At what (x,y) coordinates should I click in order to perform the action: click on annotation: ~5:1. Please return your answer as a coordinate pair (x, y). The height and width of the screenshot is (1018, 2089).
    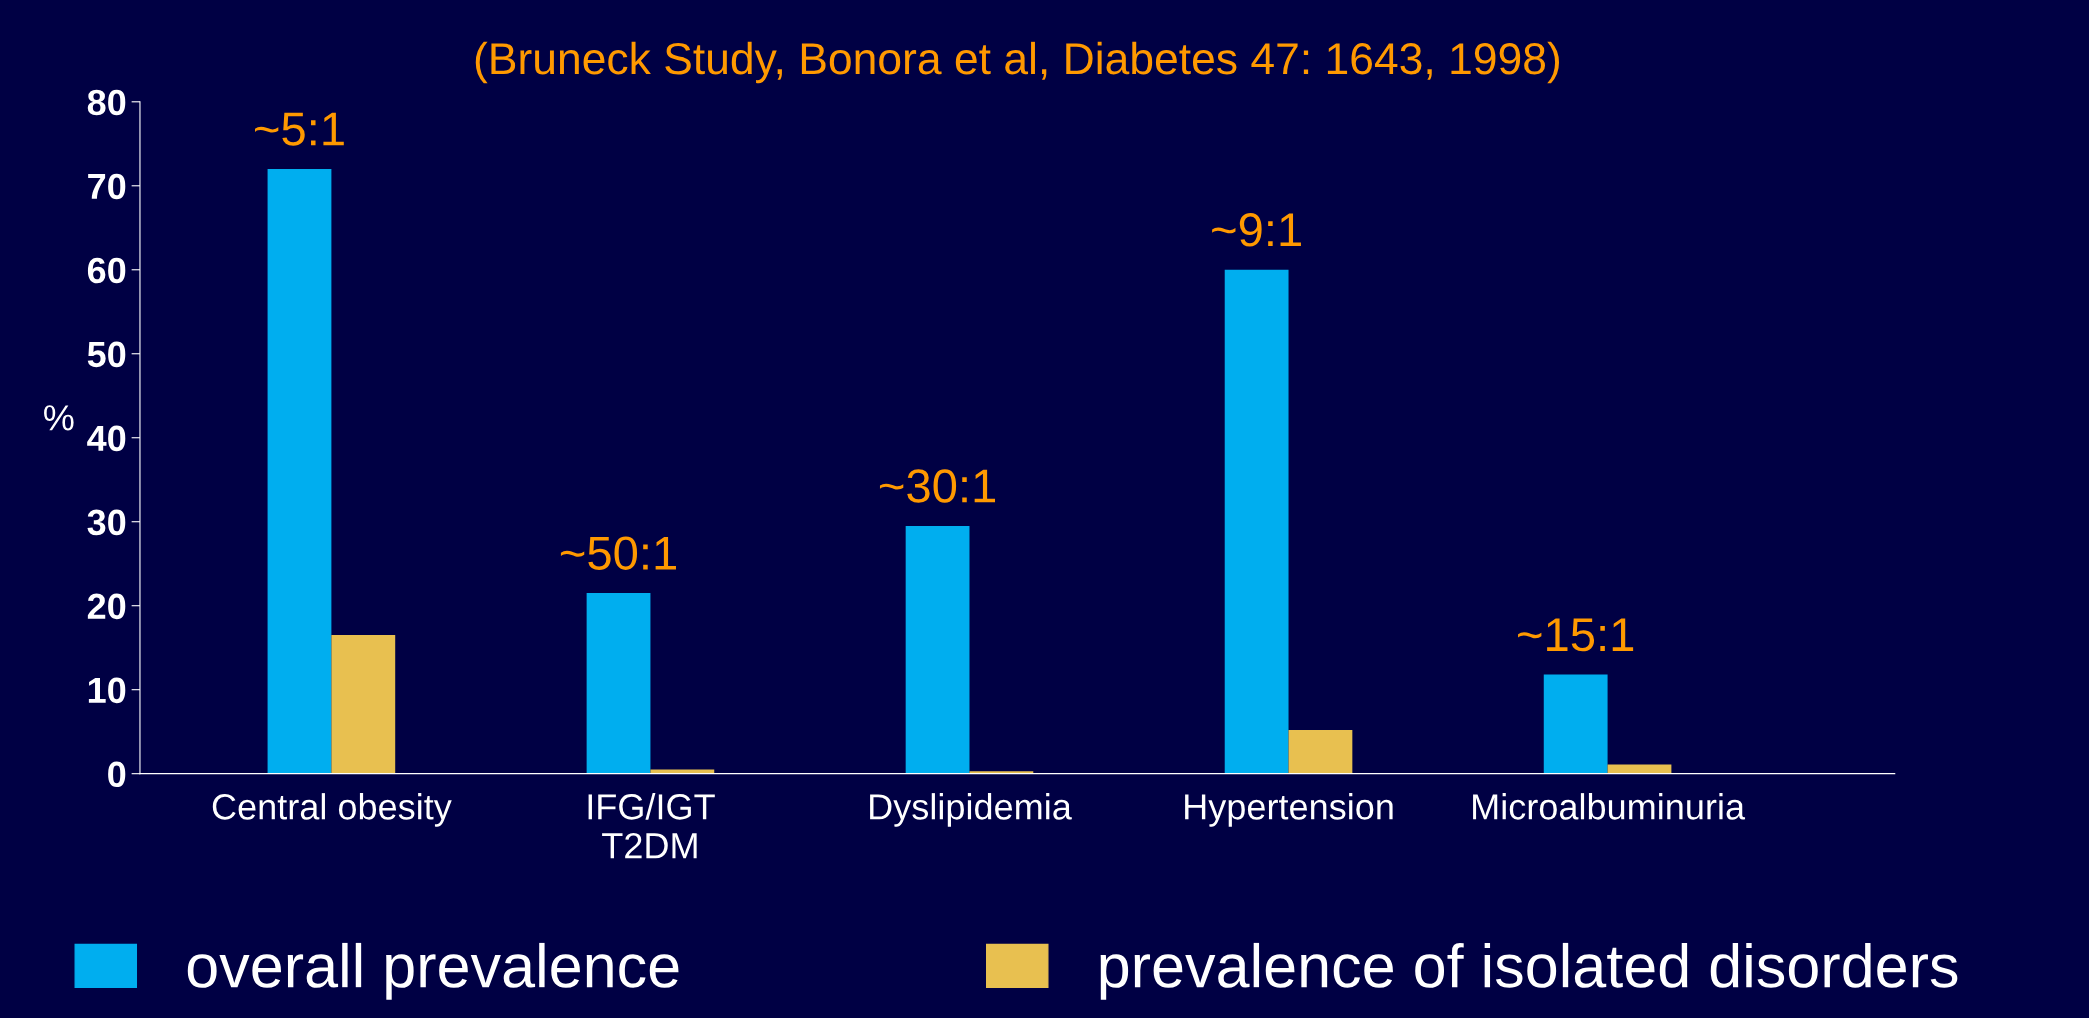
    Looking at the image, I should click on (299, 129).